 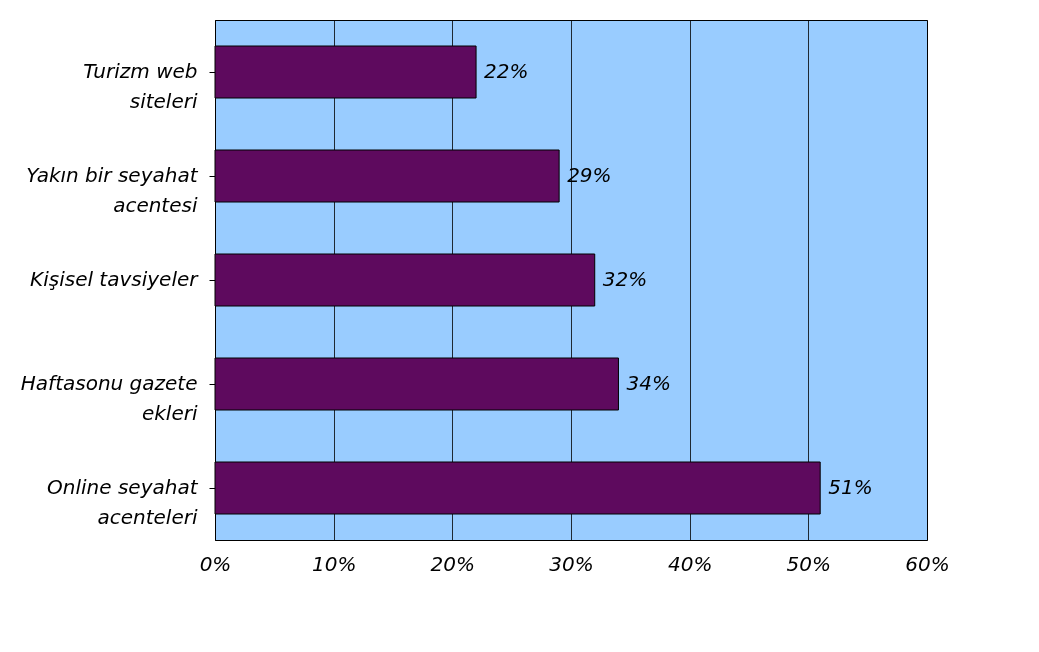 What do you see at coordinates (123, 502) in the screenshot?
I see `y-tick-label: Online seyahat acenteleri` at bounding box center [123, 502].